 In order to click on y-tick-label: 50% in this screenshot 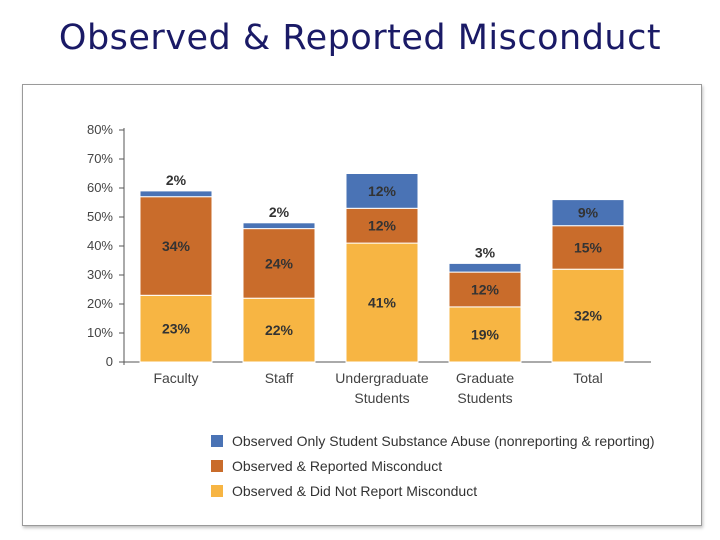, I will do `click(100, 216)`.